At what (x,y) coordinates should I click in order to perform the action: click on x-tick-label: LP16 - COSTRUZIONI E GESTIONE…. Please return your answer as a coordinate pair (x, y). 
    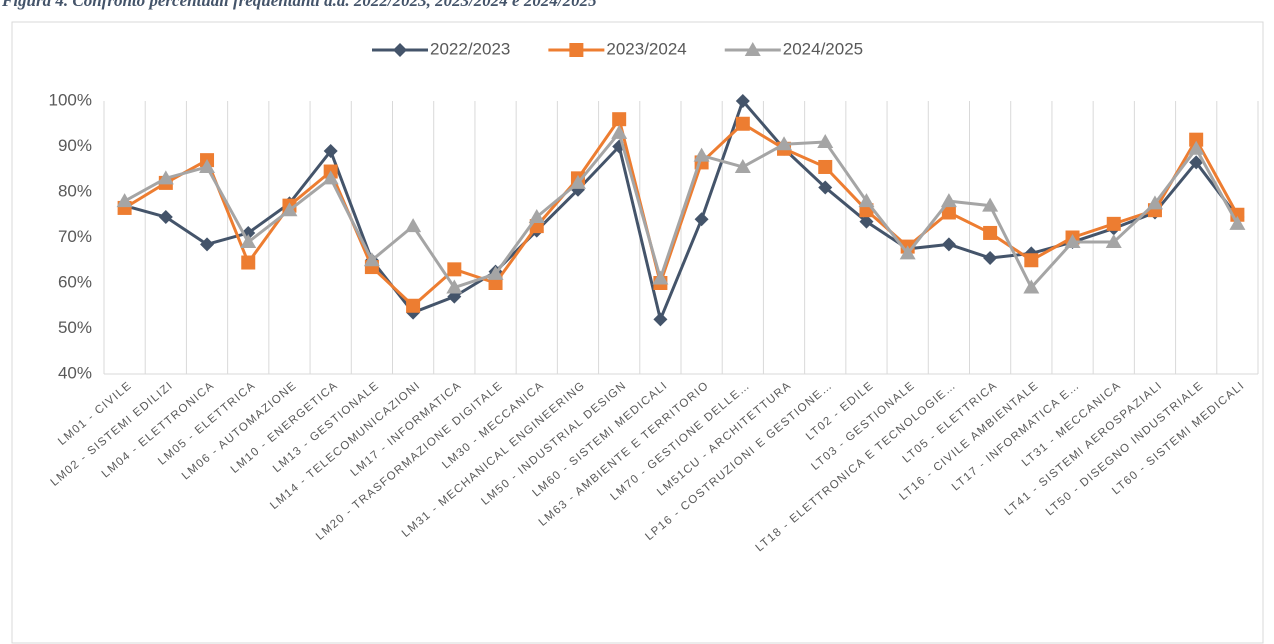
    Looking at the image, I should click on (739, 461).